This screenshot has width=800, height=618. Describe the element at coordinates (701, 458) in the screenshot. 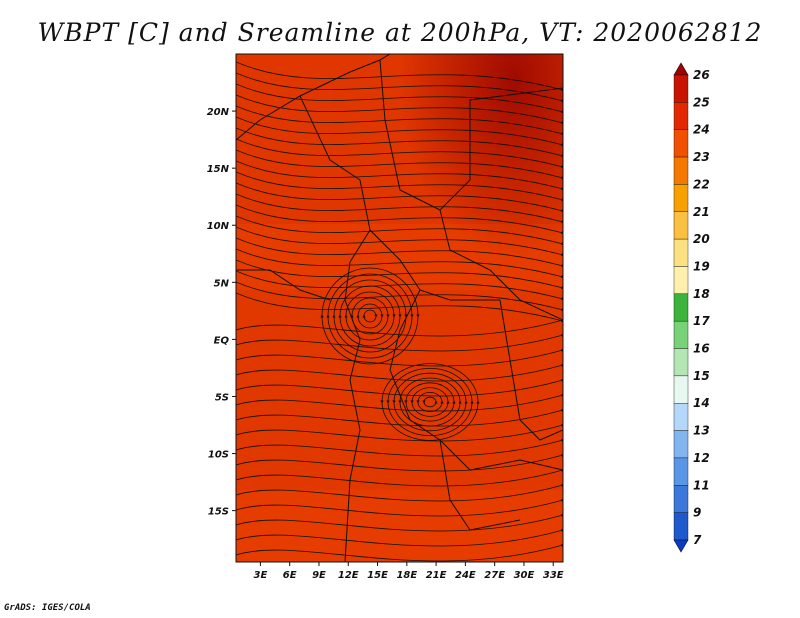

I see `colorbar-label: 12` at that location.